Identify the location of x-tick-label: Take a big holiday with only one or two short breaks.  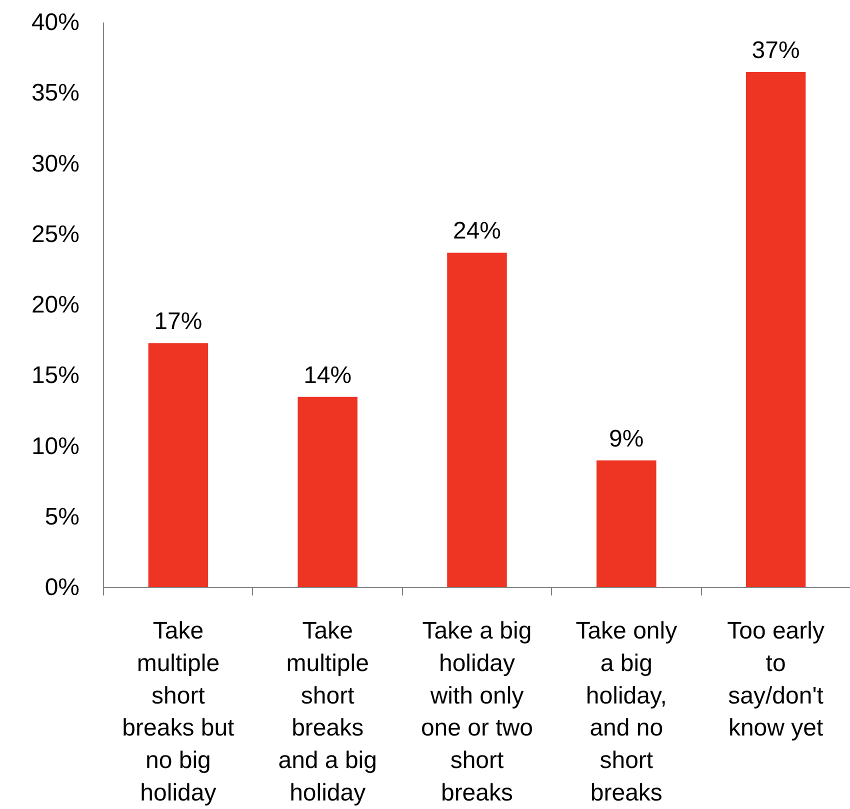
(477, 712).